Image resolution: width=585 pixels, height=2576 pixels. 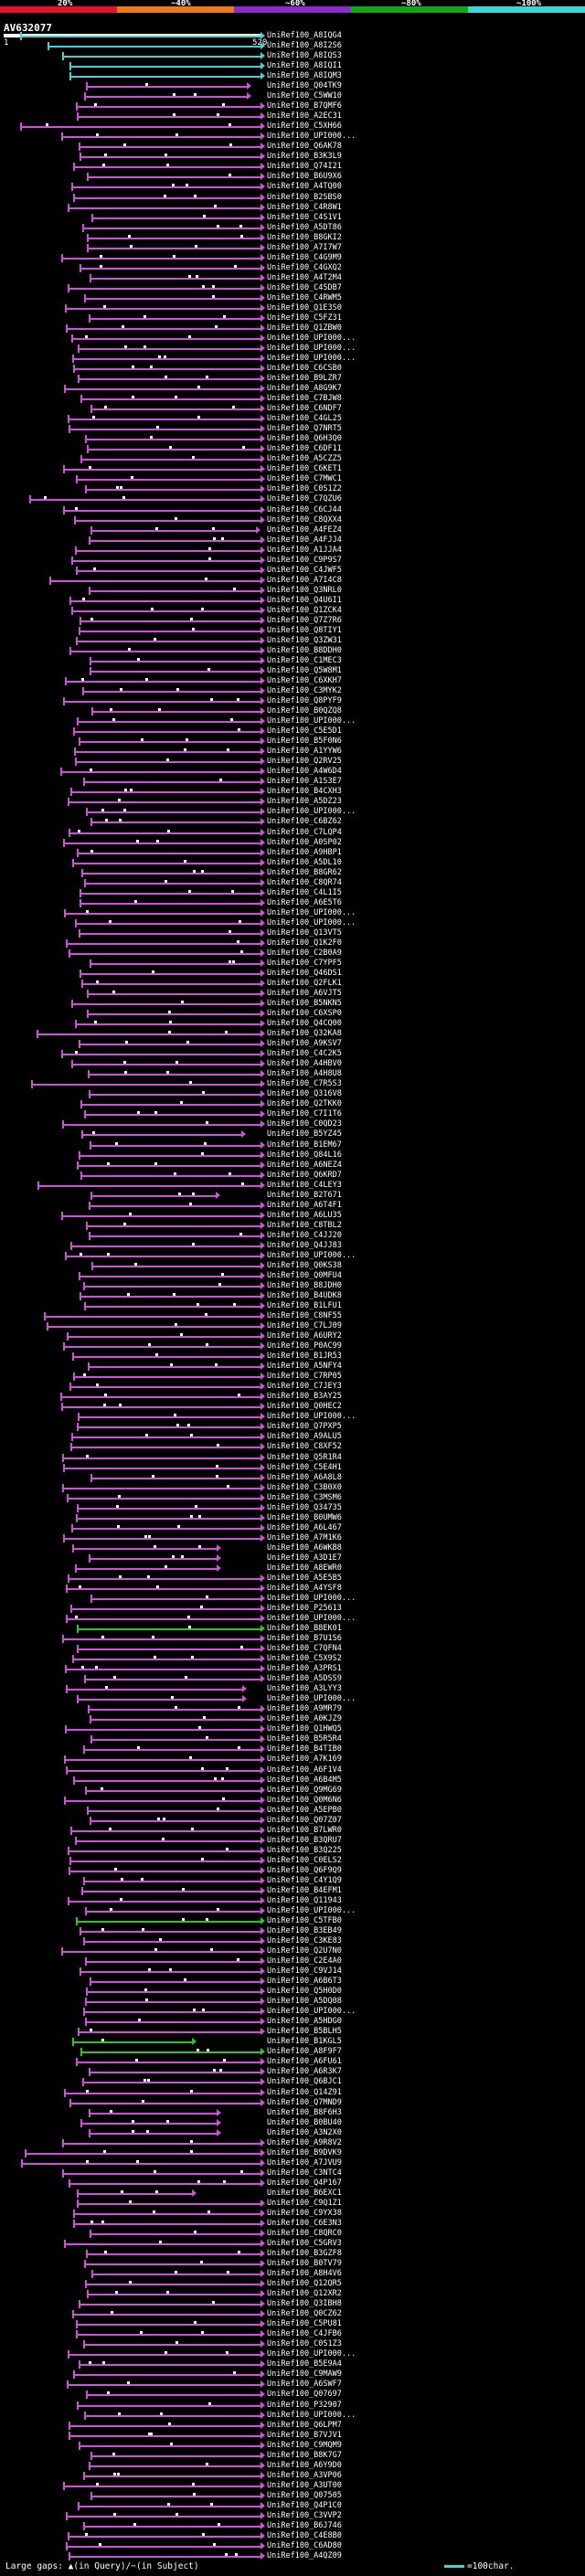 I want to click on hit-row: UniRef100_A7I7W7, so click(x=293, y=247).